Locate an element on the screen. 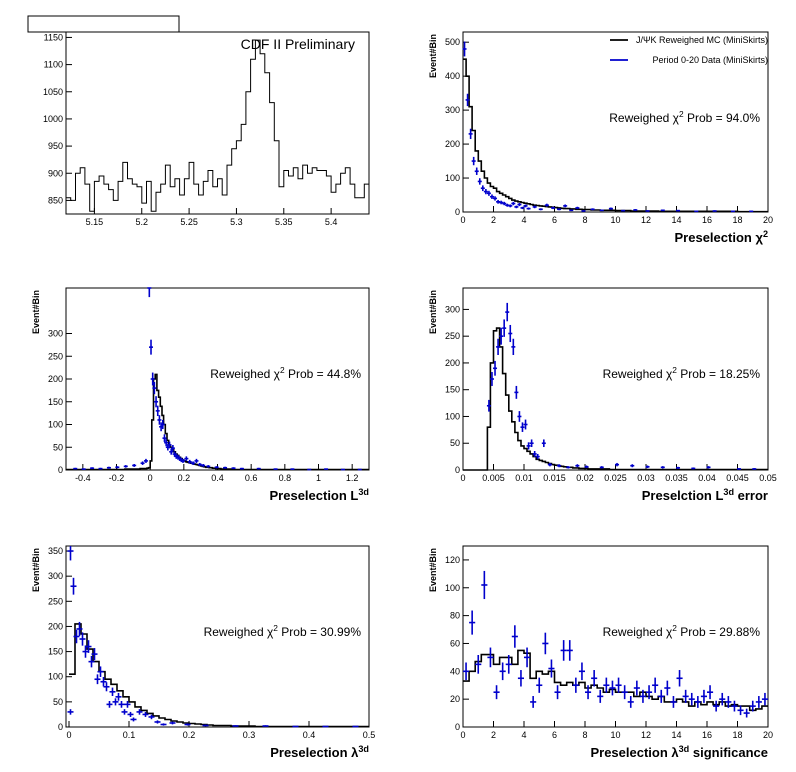  x-tick-label: 20 is located at coordinates (768, 735).